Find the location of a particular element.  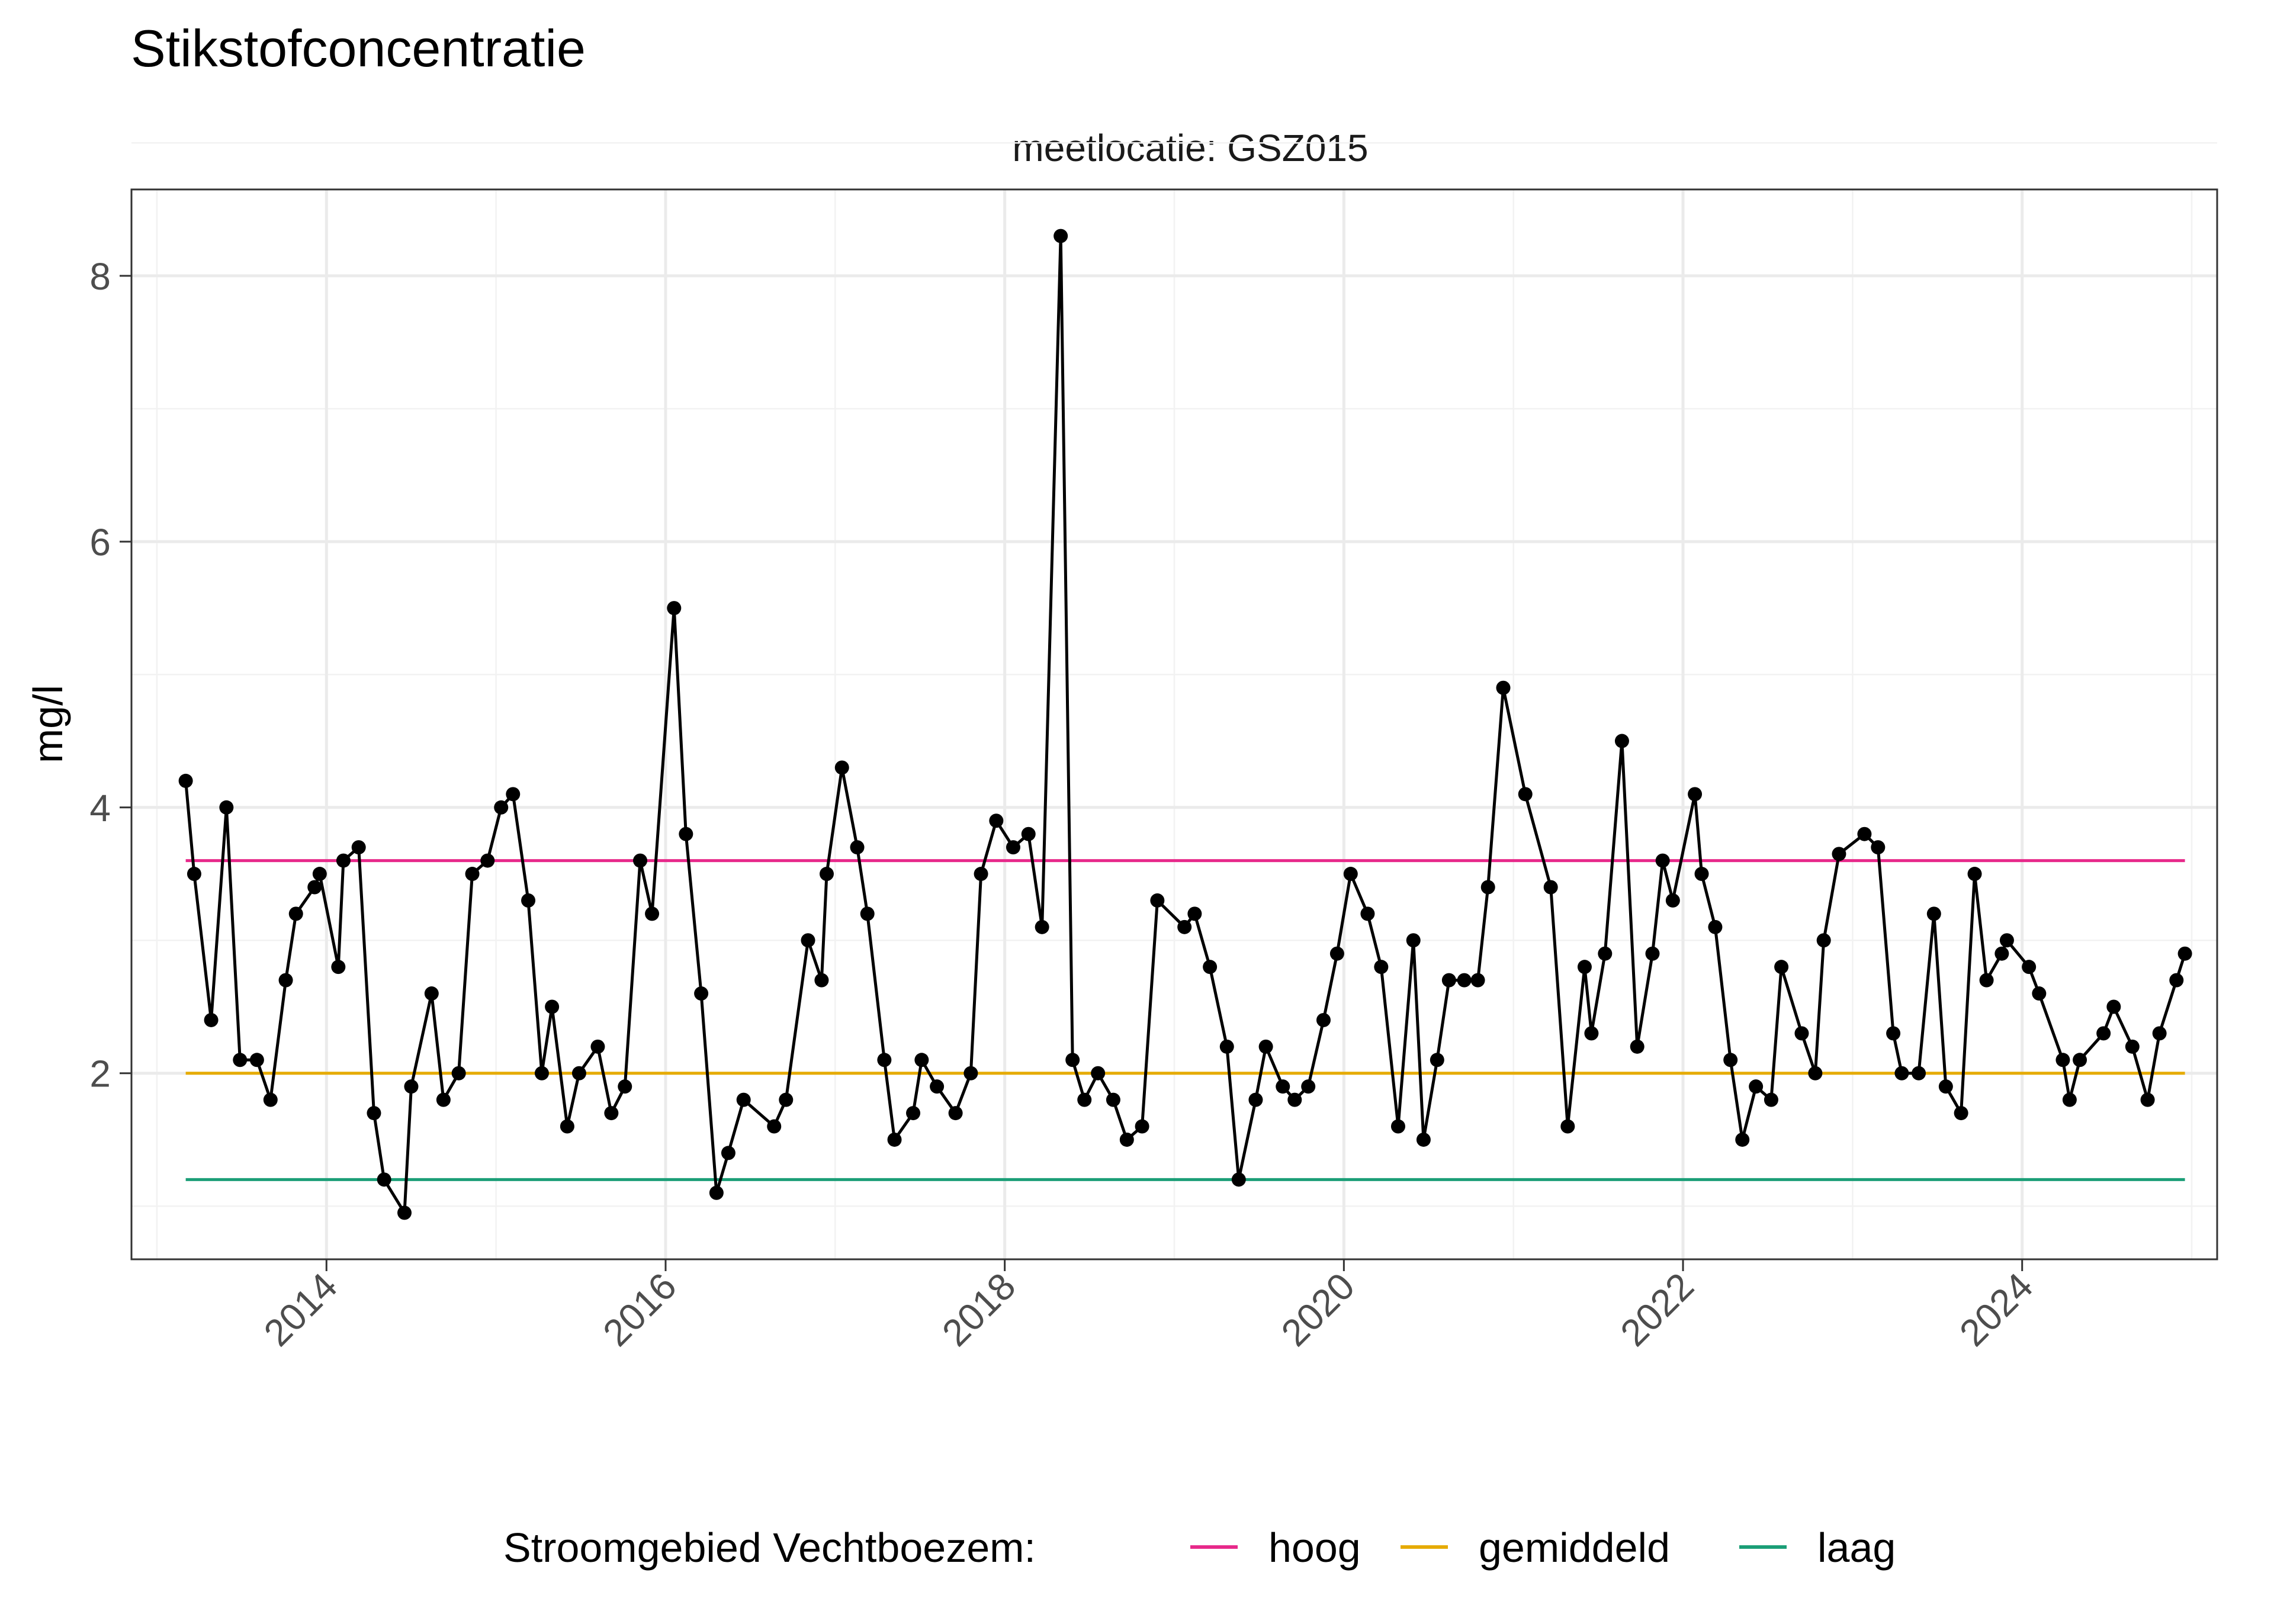

chart-subtitle: meetlocatie: GSZ015 is located at coordinates (1190, 148).